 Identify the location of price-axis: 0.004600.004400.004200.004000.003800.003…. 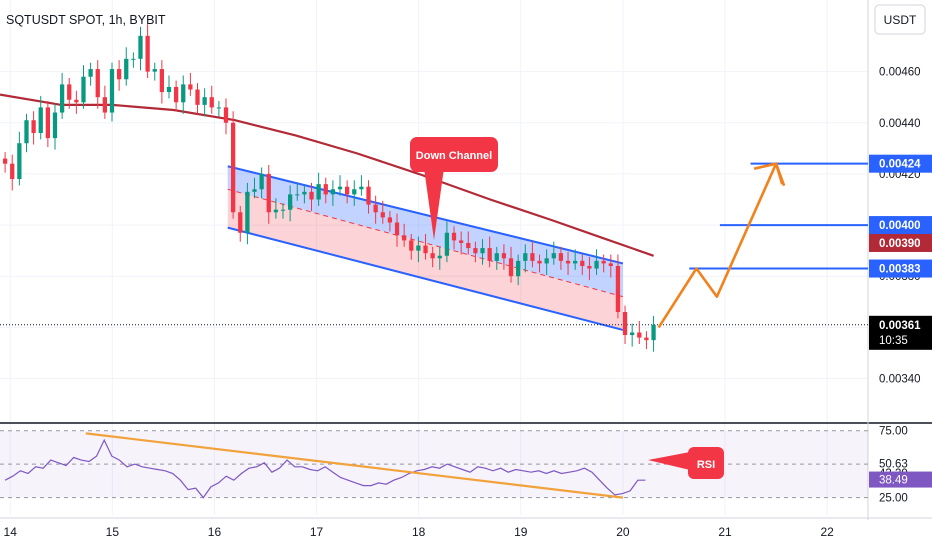
(900, 200).